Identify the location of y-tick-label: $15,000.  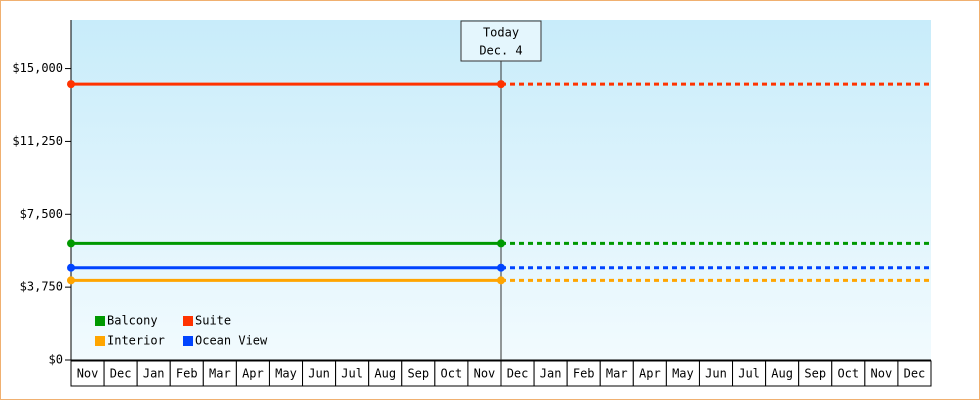
(37, 68).